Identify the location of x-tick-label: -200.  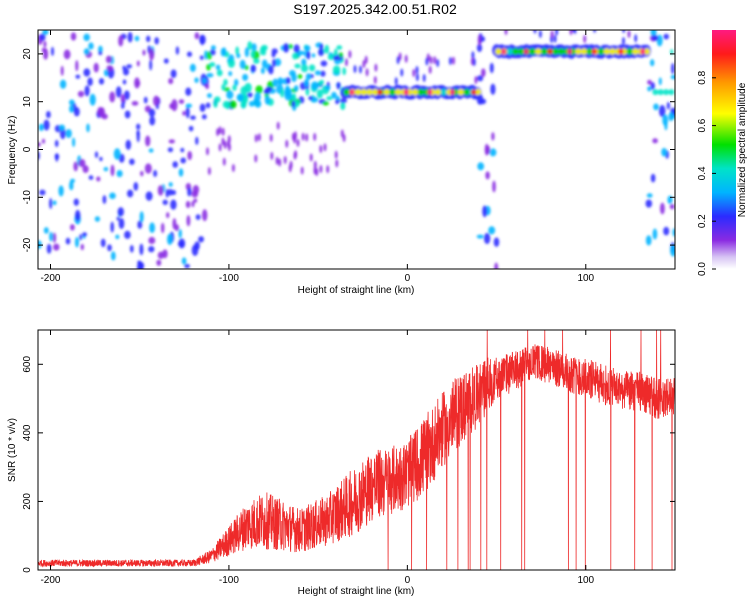
(50, 278).